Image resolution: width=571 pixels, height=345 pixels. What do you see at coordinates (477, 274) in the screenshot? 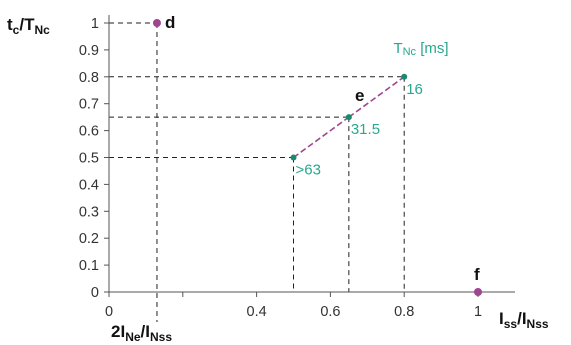
I see `point-f-label: f` at bounding box center [477, 274].